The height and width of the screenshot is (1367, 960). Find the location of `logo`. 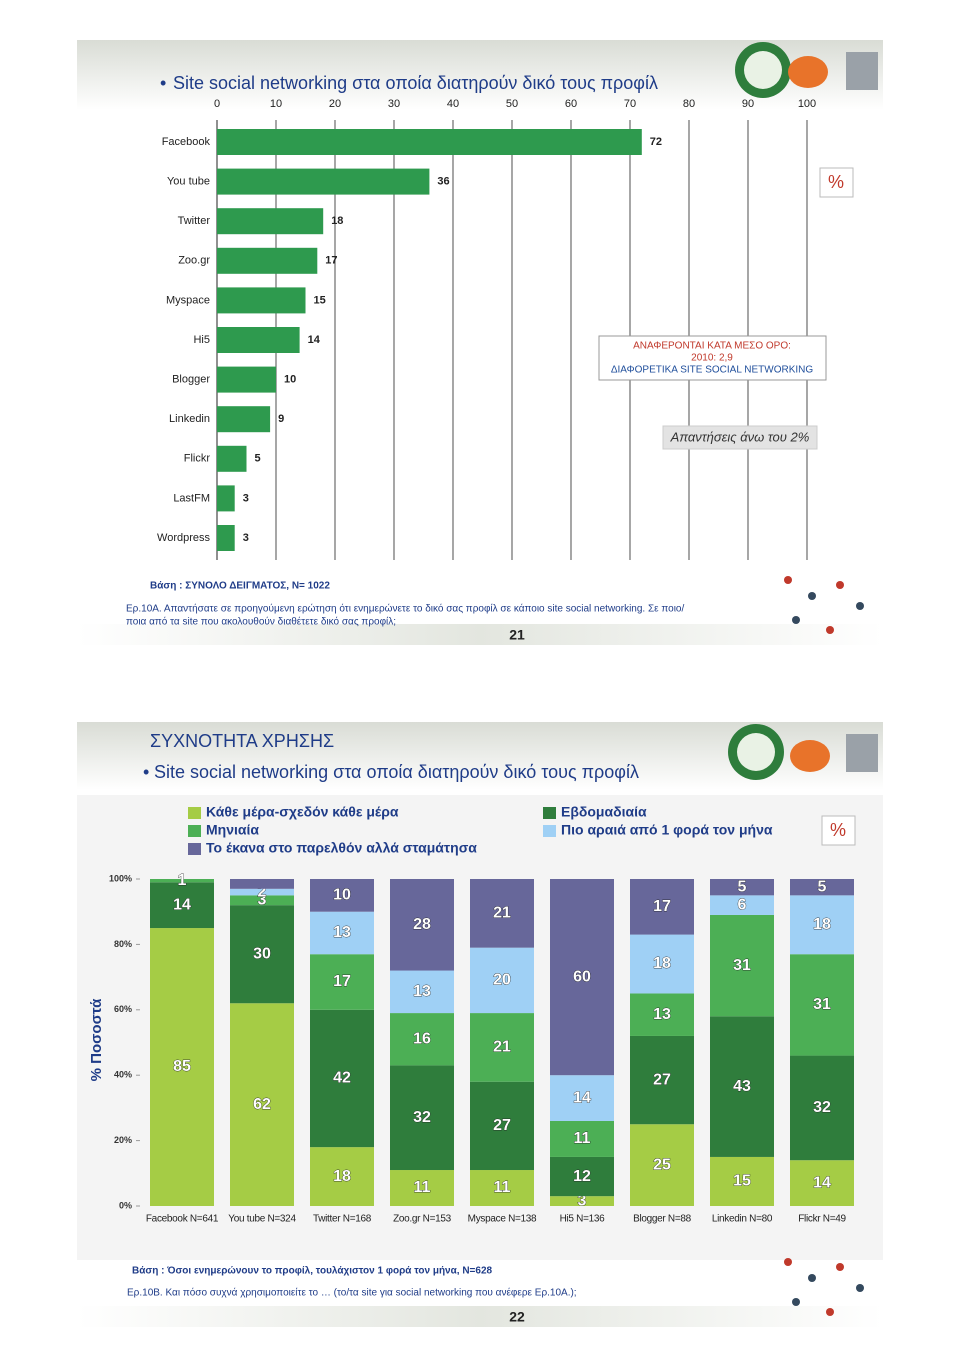

logo is located at coordinates (756, 752).